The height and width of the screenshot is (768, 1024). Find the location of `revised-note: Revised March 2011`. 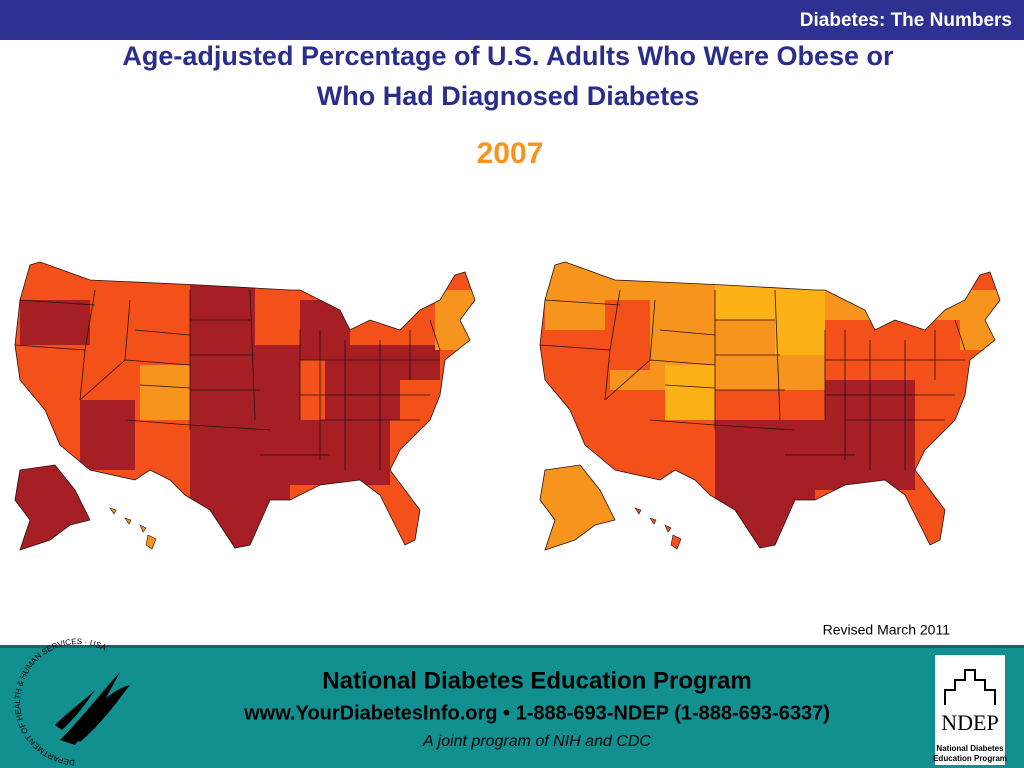

revised-note: Revised March 2011 is located at coordinates (887, 630).